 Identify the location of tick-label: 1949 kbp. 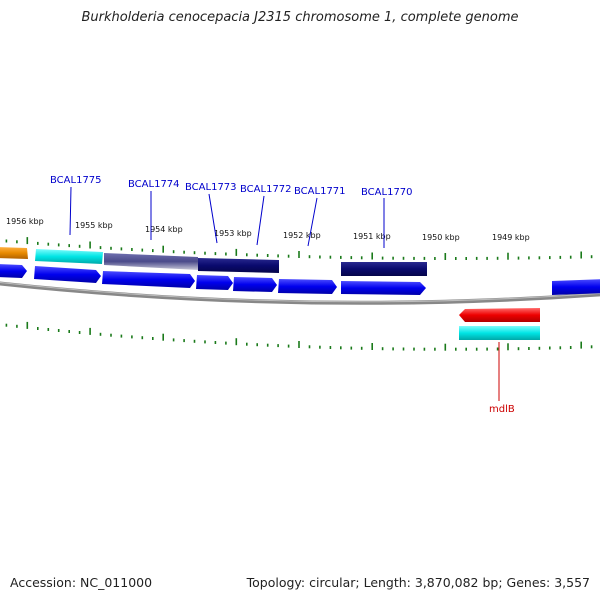
(511, 237).